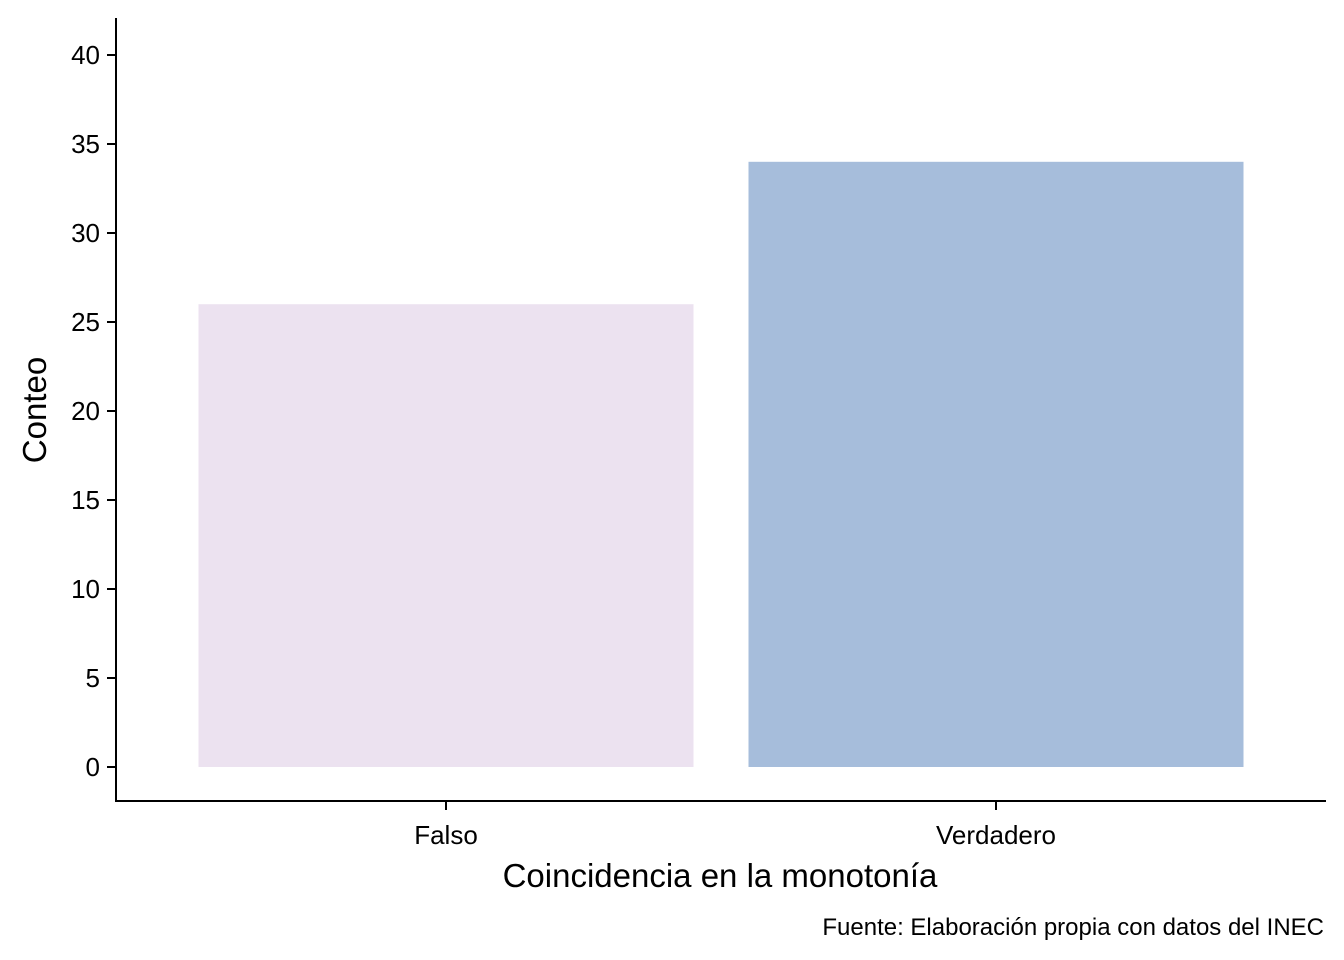 This screenshot has height=960, width=1344. I want to click on y-tick-label: 5, so click(93, 678).